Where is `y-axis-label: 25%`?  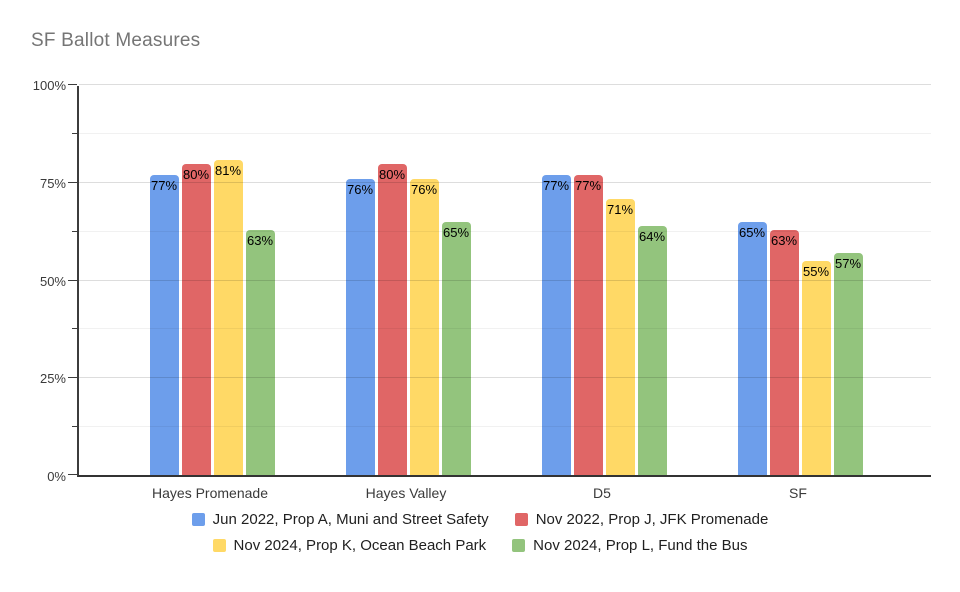
y-axis-label: 25% is located at coordinates (52, 379).